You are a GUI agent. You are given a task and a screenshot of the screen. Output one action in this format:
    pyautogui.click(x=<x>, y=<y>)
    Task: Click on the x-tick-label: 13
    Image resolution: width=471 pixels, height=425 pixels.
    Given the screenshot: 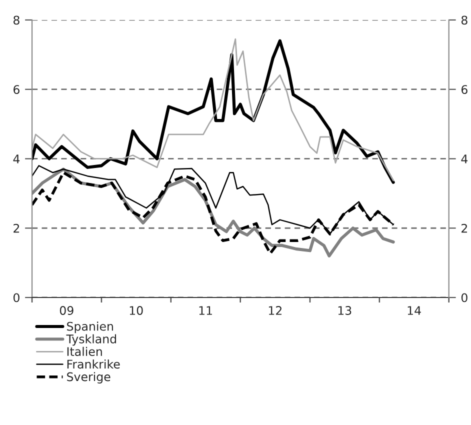 What is the action you would take?
    pyautogui.click(x=345, y=310)
    